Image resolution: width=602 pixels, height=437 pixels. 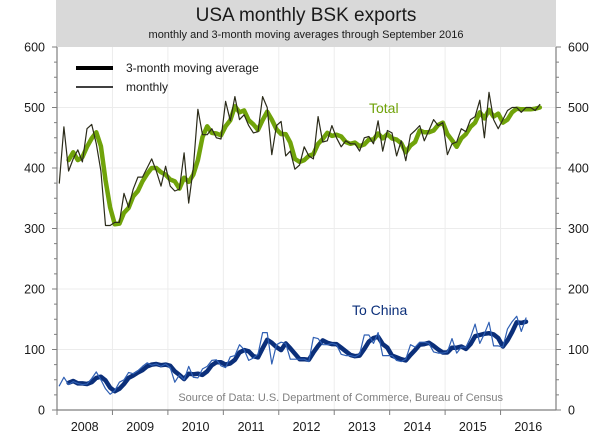 What do you see at coordinates (578, 290) in the screenshot?
I see `y-tick-label-right: 200` at bounding box center [578, 290].